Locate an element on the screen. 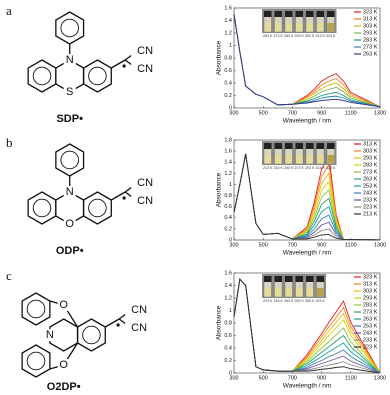 The width and height of the screenshot is (390, 395). vial-label: 243 K is located at coordinates (279, 301).